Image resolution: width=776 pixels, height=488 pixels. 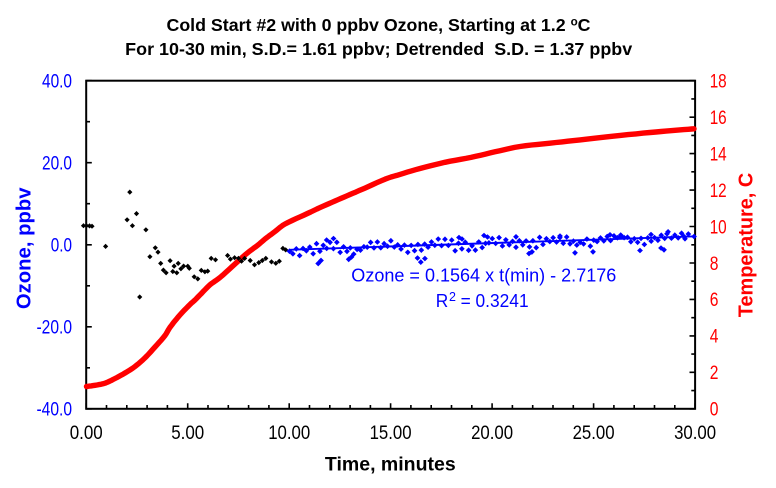 I want to click on svg-text: 14, so click(x=718, y=154).